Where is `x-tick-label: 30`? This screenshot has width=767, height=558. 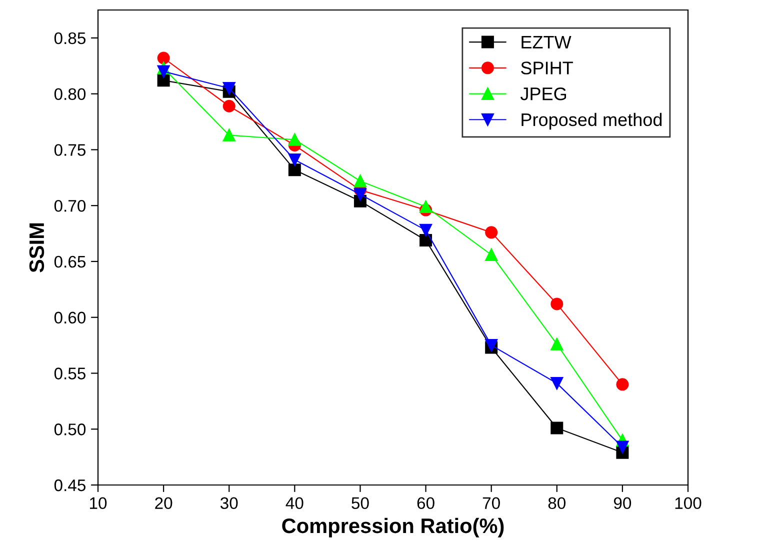
x-tick-label: 30 is located at coordinates (229, 503).